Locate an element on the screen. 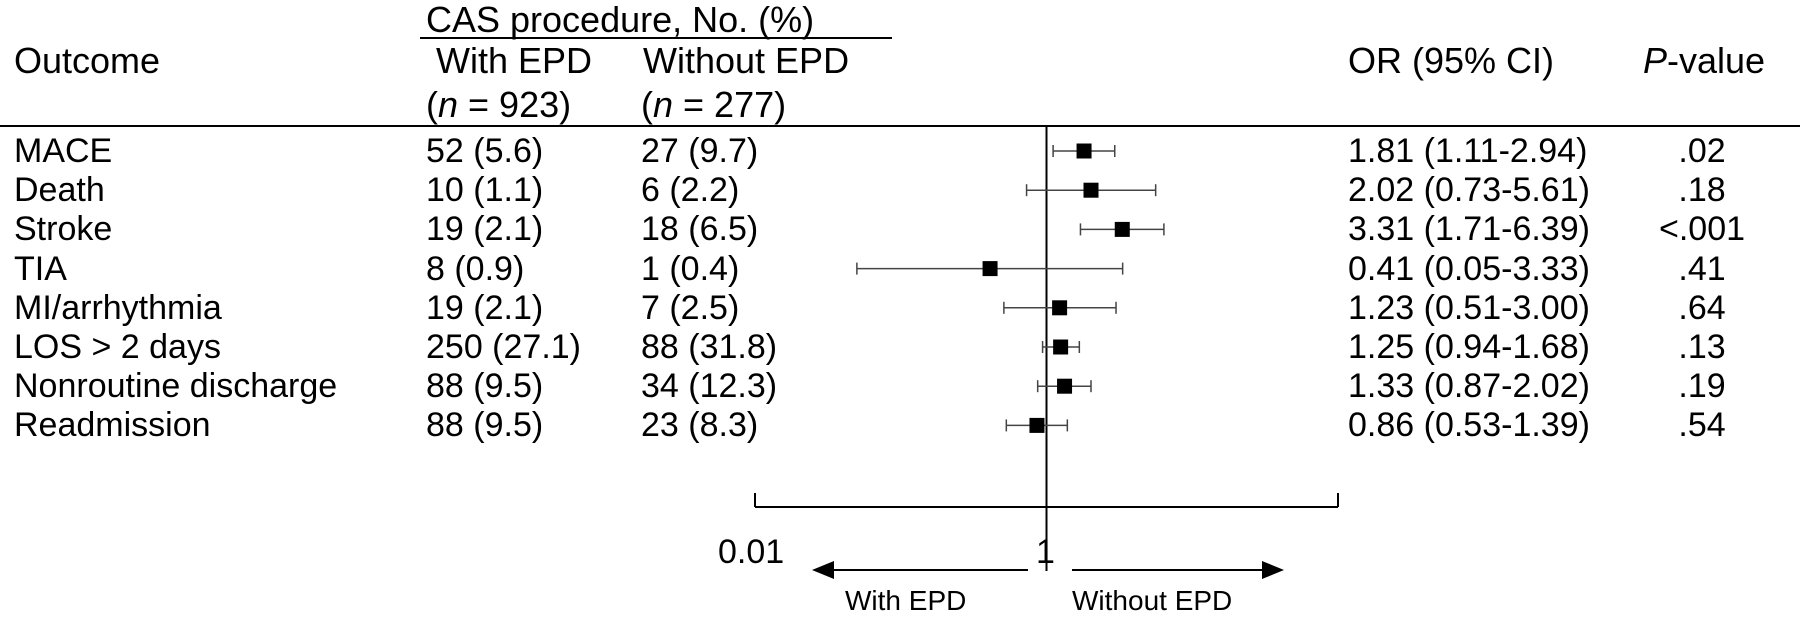 The width and height of the screenshot is (1800, 617). row-with-epd: 250 (27.1) is located at coordinates (503, 347).